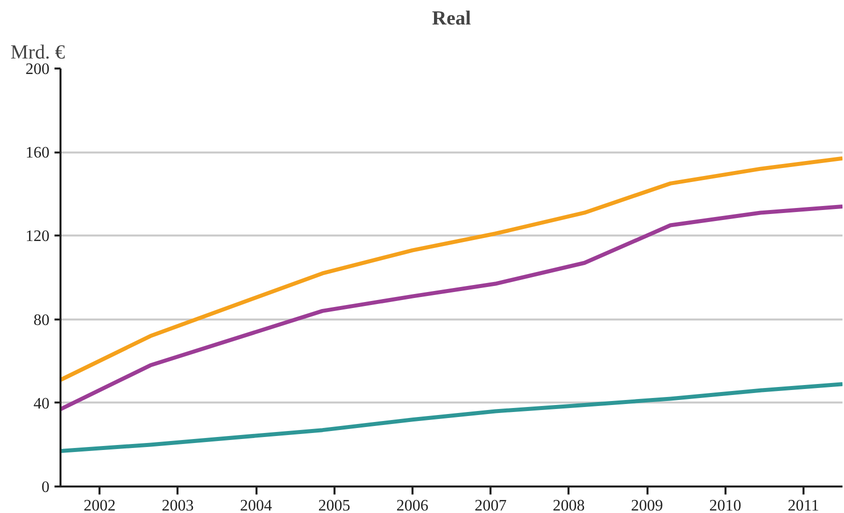 The height and width of the screenshot is (513, 844). Describe the element at coordinates (38, 237) in the screenshot. I see `y-tick-label: 120` at that location.